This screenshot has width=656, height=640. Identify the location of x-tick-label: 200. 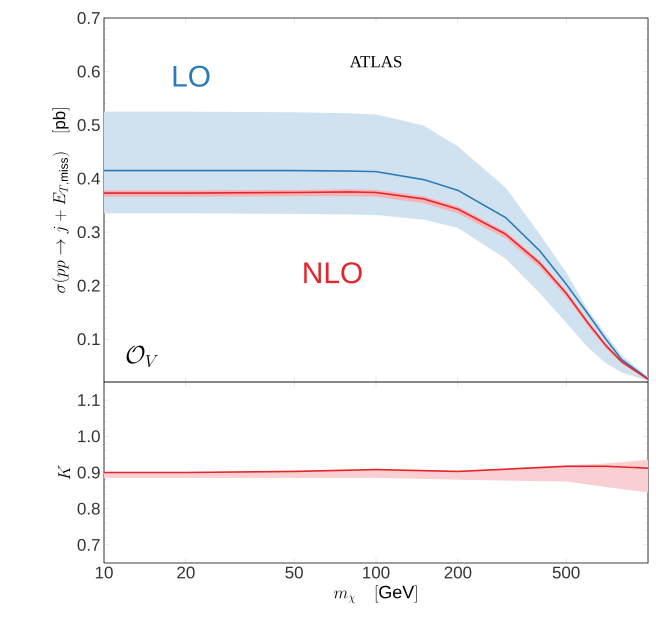
(458, 572).